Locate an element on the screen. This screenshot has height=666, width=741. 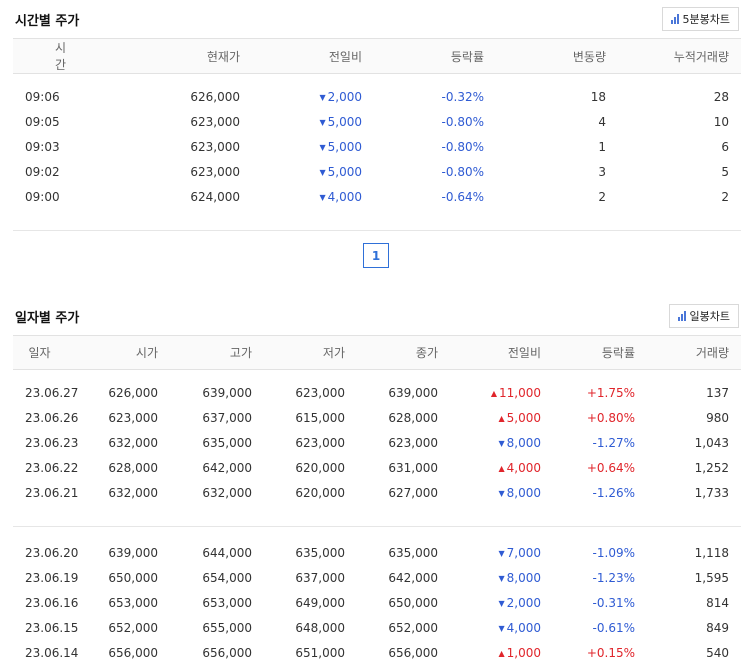
rate-cell: -1.09% is located at coordinates (613, 553).